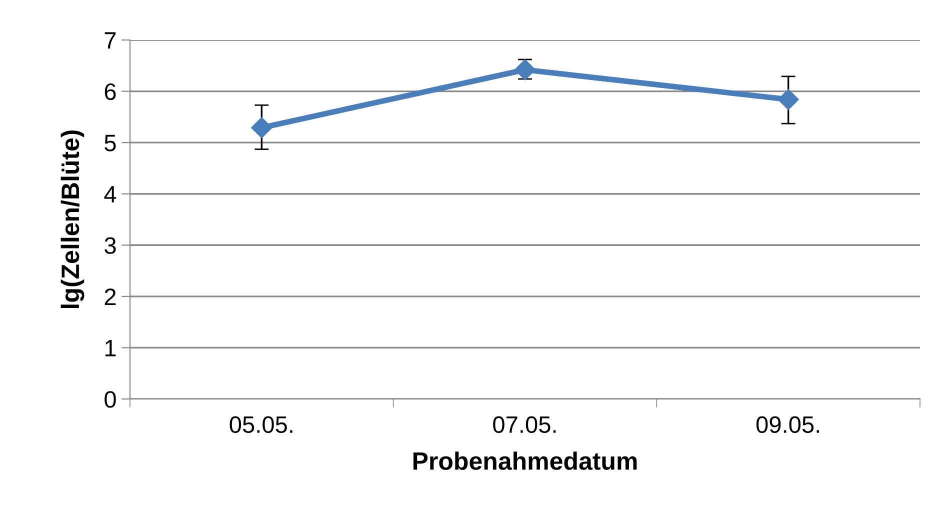 The width and height of the screenshot is (938, 526). Describe the element at coordinates (110, 399) in the screenshot. I see `y-tick-label: 0` at that location.